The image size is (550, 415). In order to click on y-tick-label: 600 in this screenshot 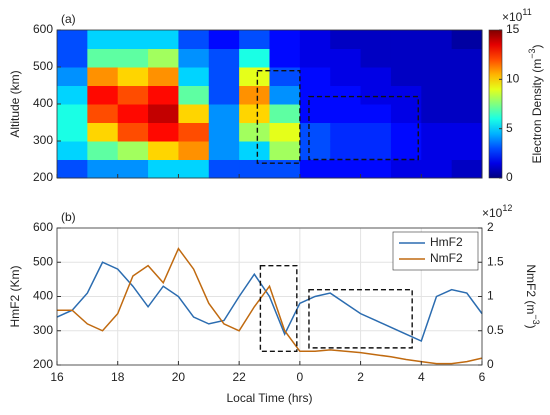, I will do `click(43, 29)`.